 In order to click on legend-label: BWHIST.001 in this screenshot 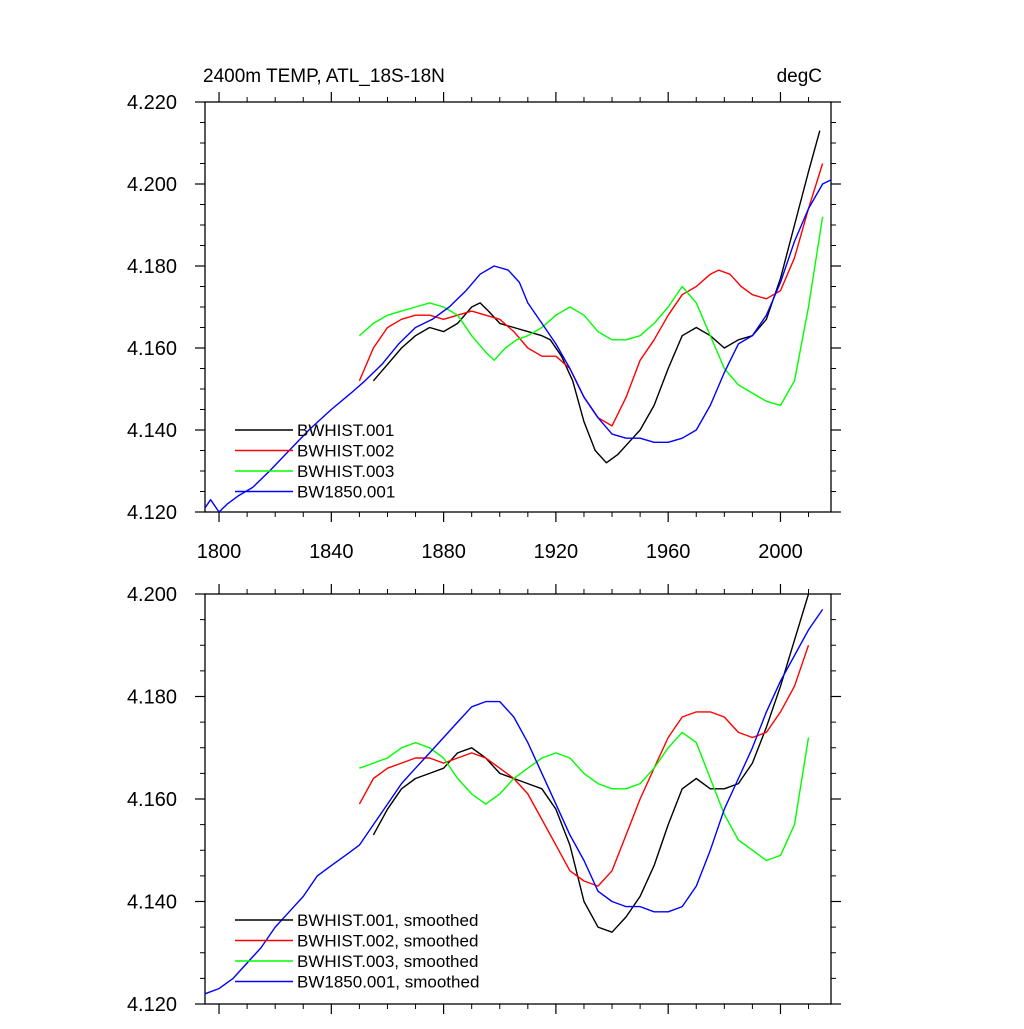, I will do `click(345, 430)`.